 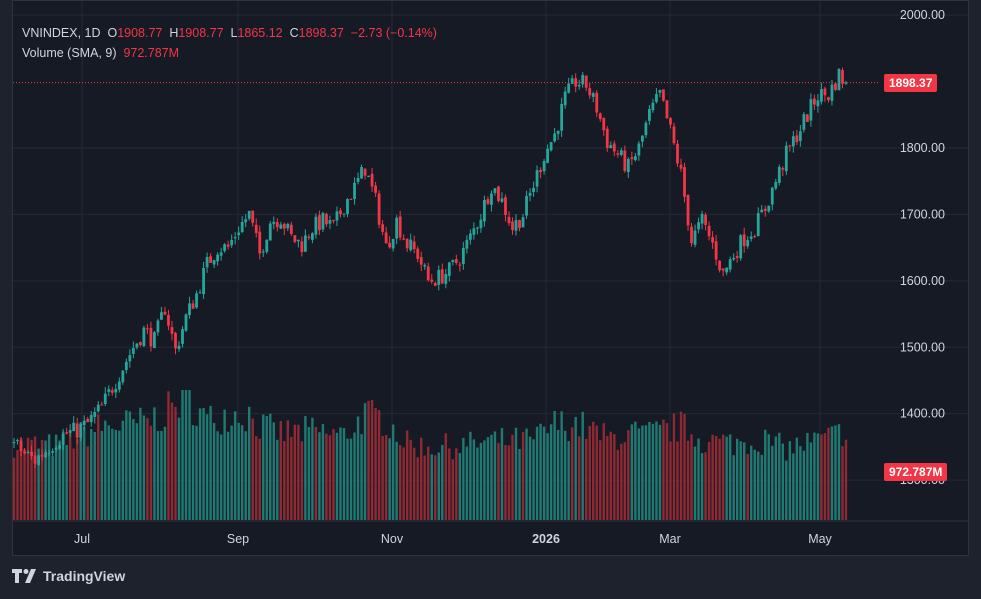 I want to click on y-tick-label: 2000.00, so click(x=922, y=15).